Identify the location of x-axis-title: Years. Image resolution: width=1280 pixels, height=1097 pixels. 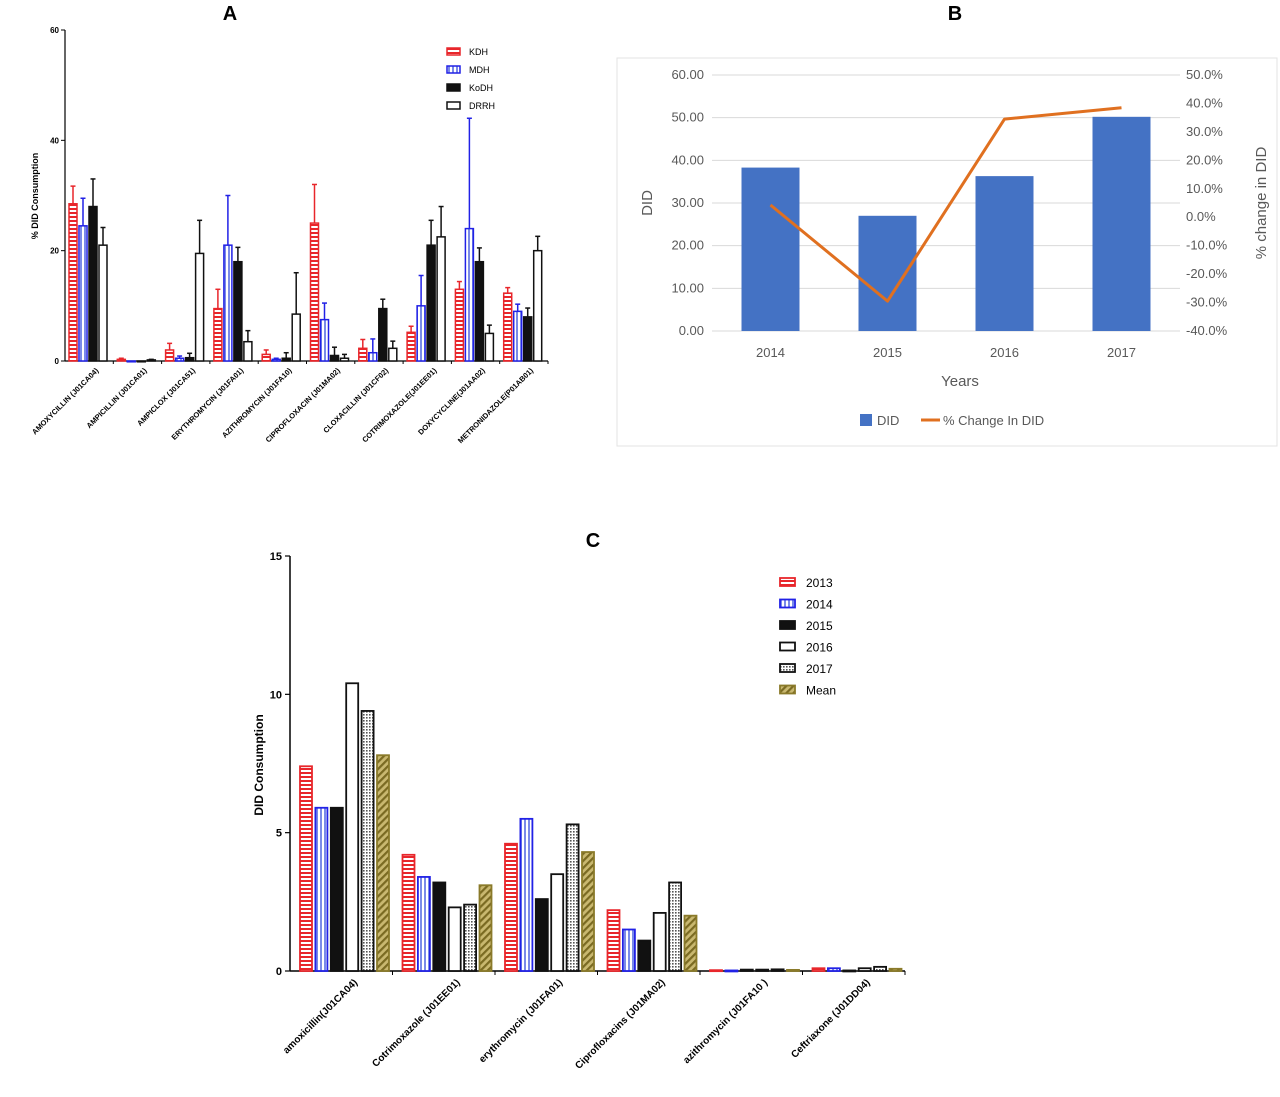
(960, 381).